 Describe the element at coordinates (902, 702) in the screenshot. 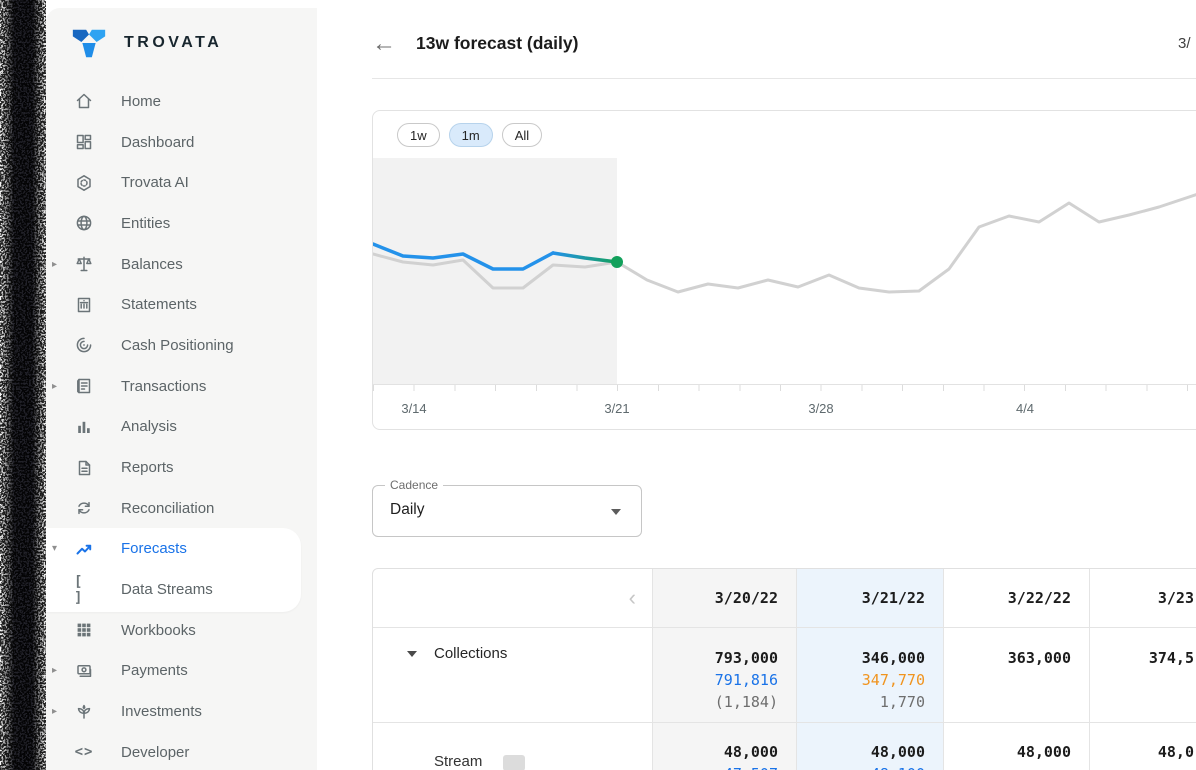

I see `variance-value: 1,770` at that location.